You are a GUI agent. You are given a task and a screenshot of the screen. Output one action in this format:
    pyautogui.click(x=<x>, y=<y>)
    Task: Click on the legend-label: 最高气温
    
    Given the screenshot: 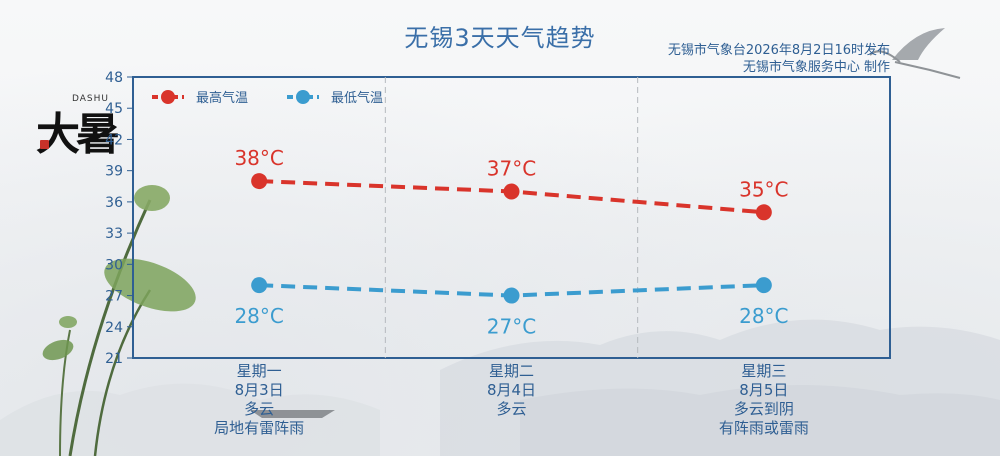 What is the action you would take?
    pyautogui.click(x=222, y=98)
    